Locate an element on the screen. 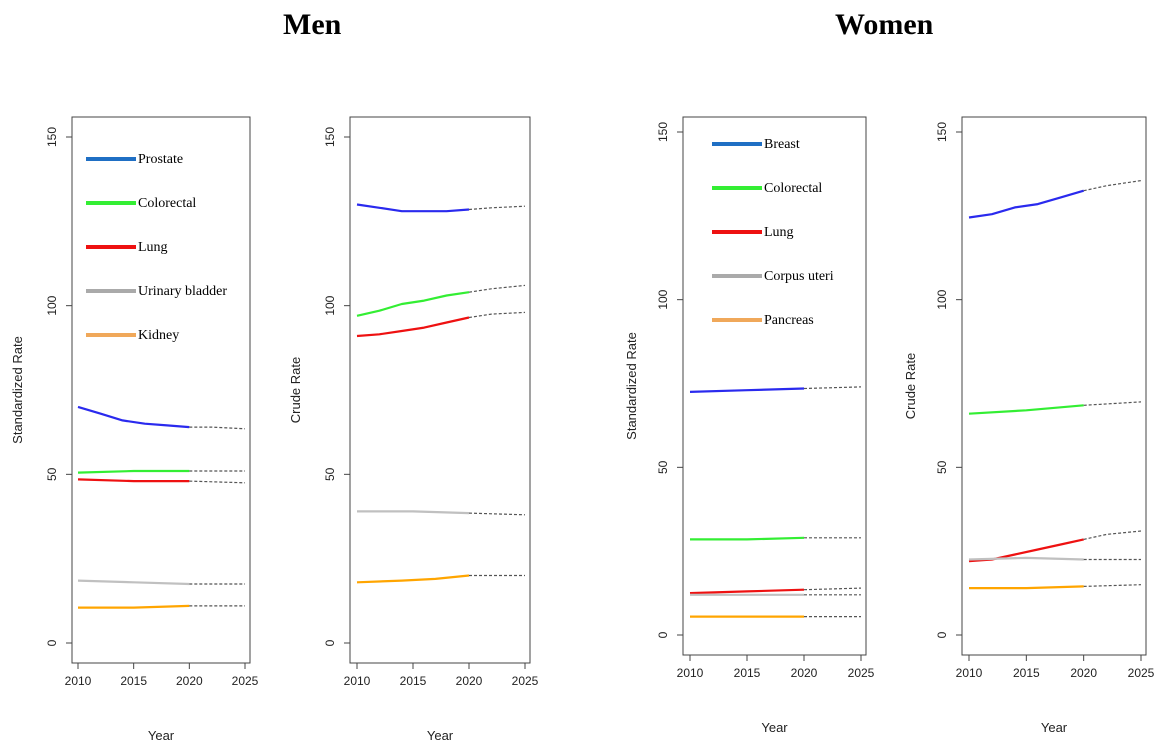 This screenshot has width=1158, height=749. projection-line-pancreas is located at coordinates (1112, 585).